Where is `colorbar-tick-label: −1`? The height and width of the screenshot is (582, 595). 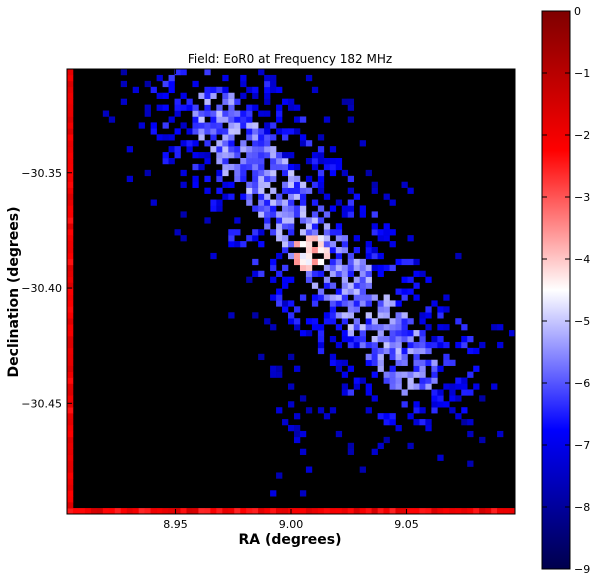
colorbar-tick-label: −1 is located at coordinates (582, 73).